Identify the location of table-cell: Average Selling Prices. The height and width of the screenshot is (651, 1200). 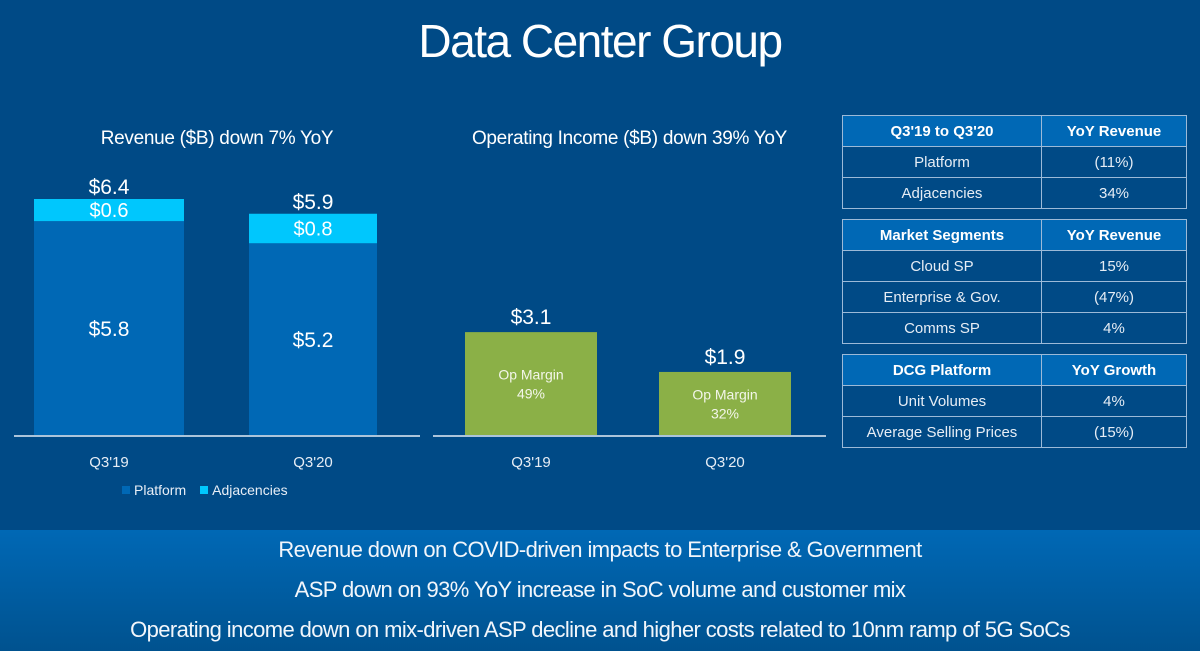
(942, 432).